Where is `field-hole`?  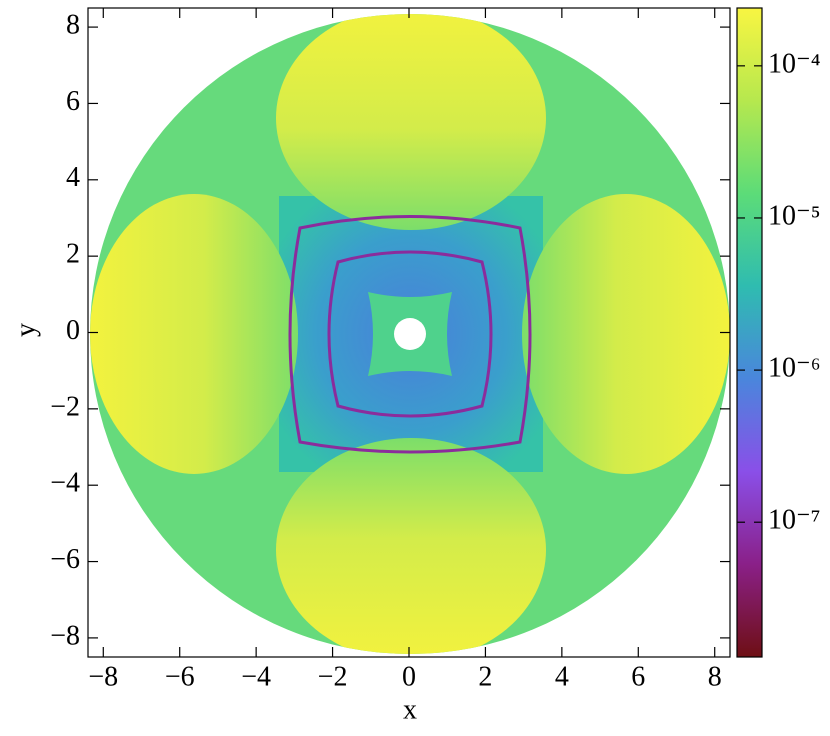 field-hole is located at coordinates (410, 334).